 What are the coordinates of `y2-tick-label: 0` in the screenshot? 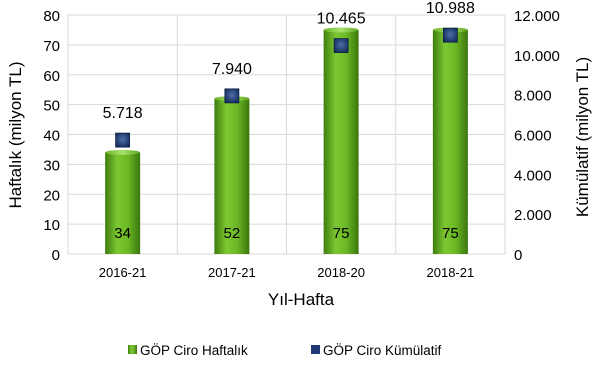 It's located at (518, 255).